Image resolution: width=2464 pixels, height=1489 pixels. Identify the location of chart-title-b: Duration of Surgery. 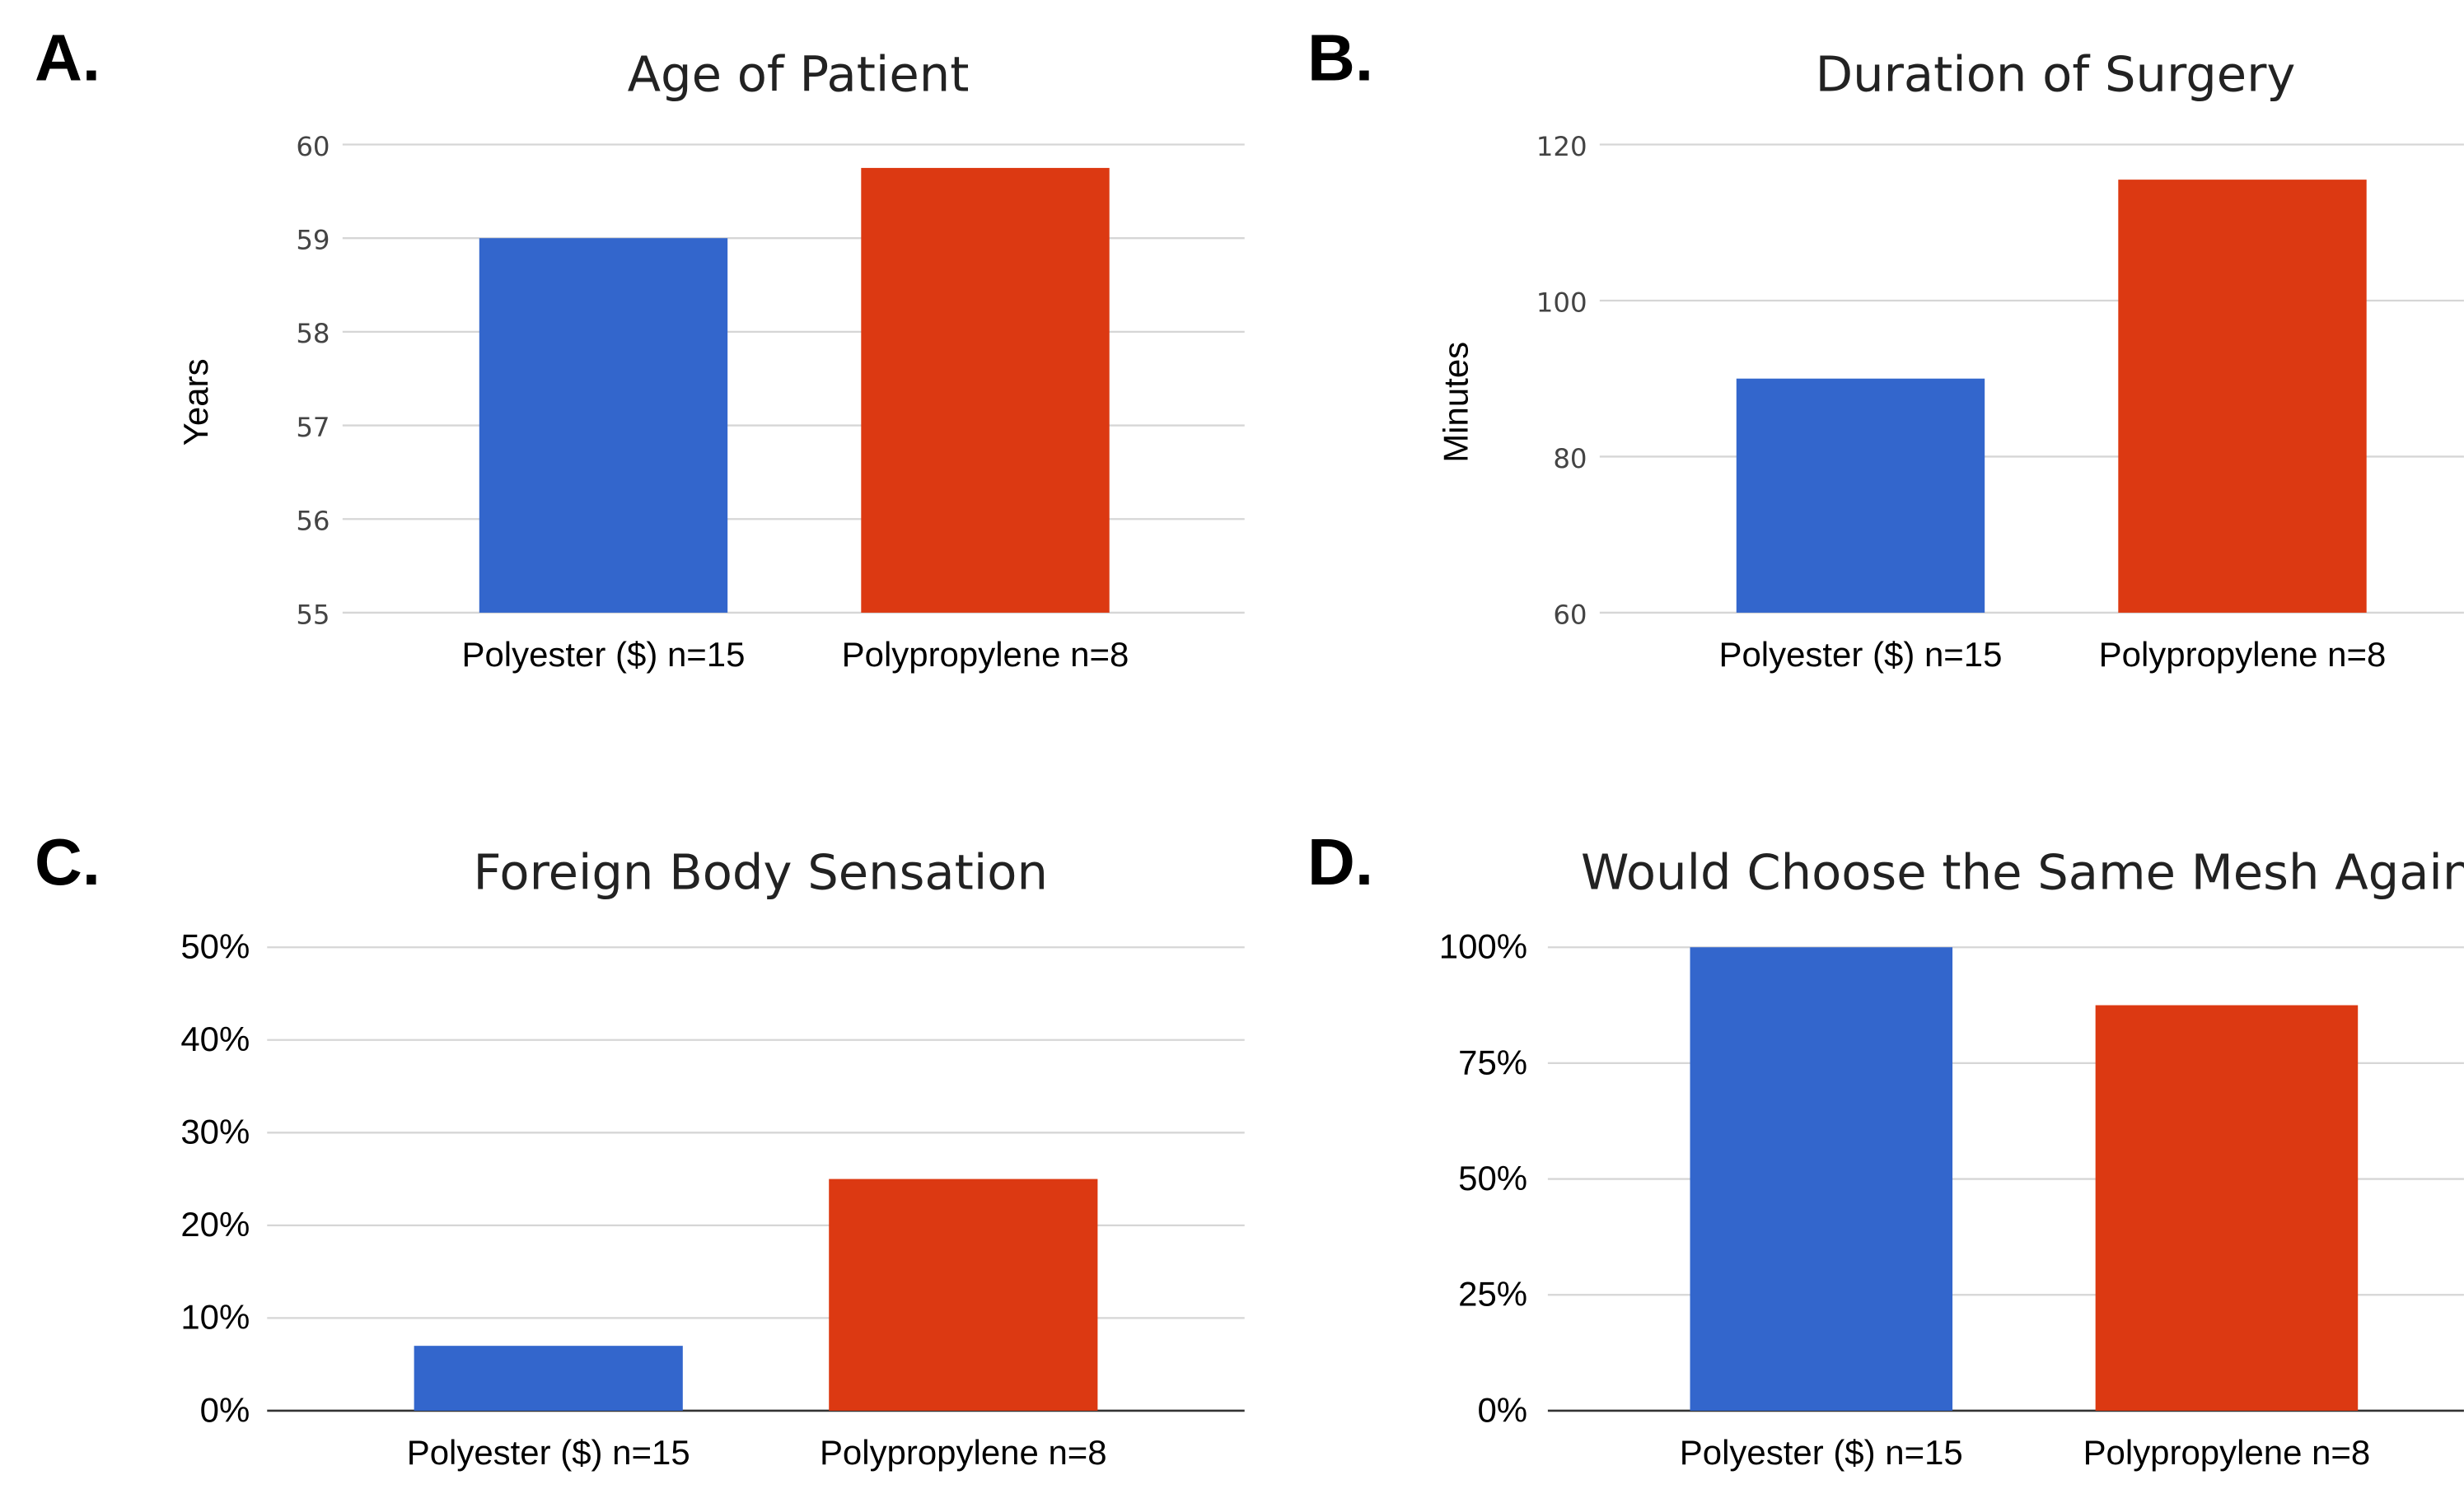
(2056, 74).